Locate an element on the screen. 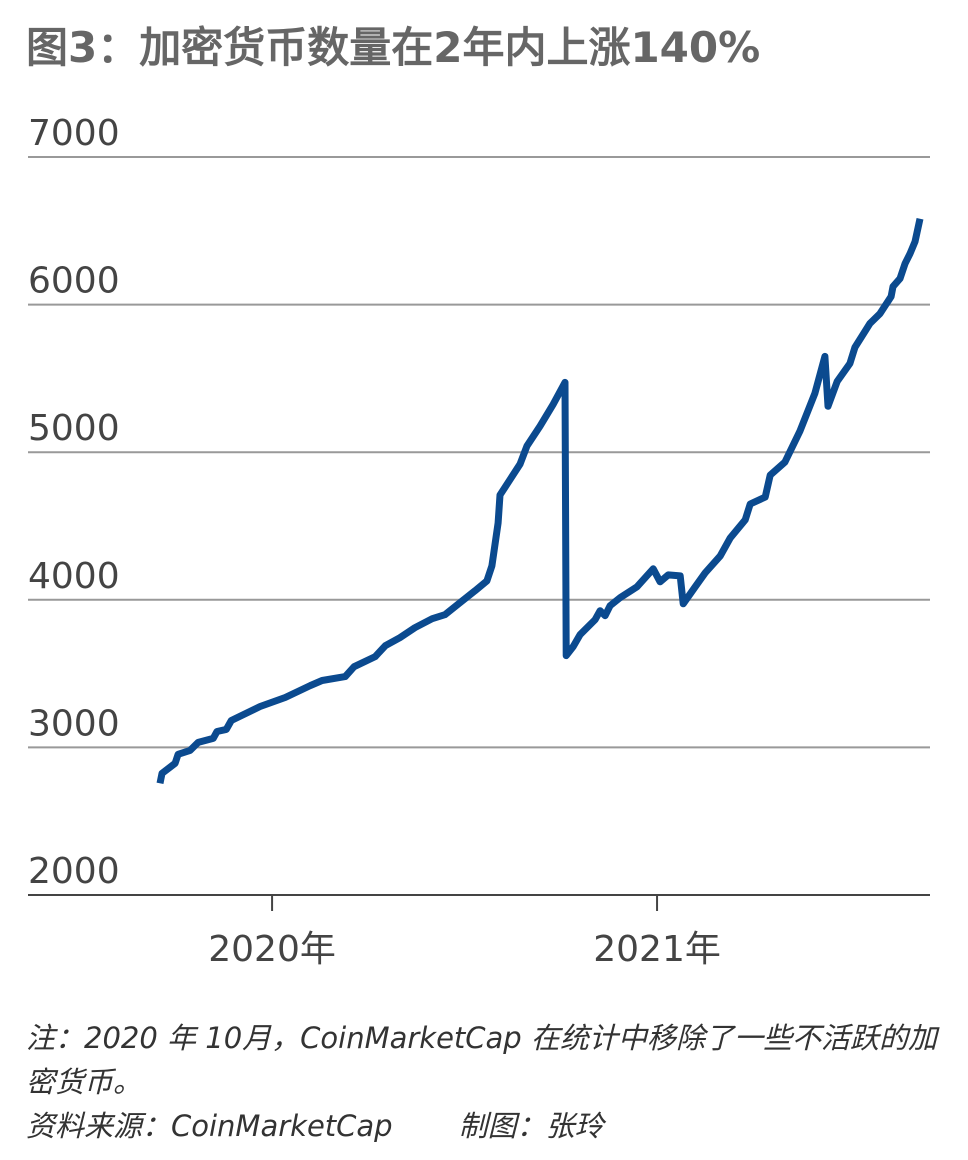 The image size is (968, 1160). y-tick-label: 3000 is located at coordinates (74, 723).